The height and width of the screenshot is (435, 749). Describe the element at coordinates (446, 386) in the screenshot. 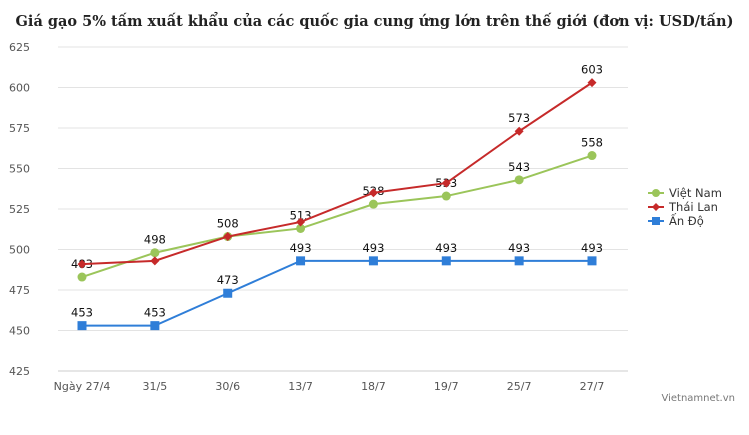

I see `x-tick-label: 19/7` at that location.